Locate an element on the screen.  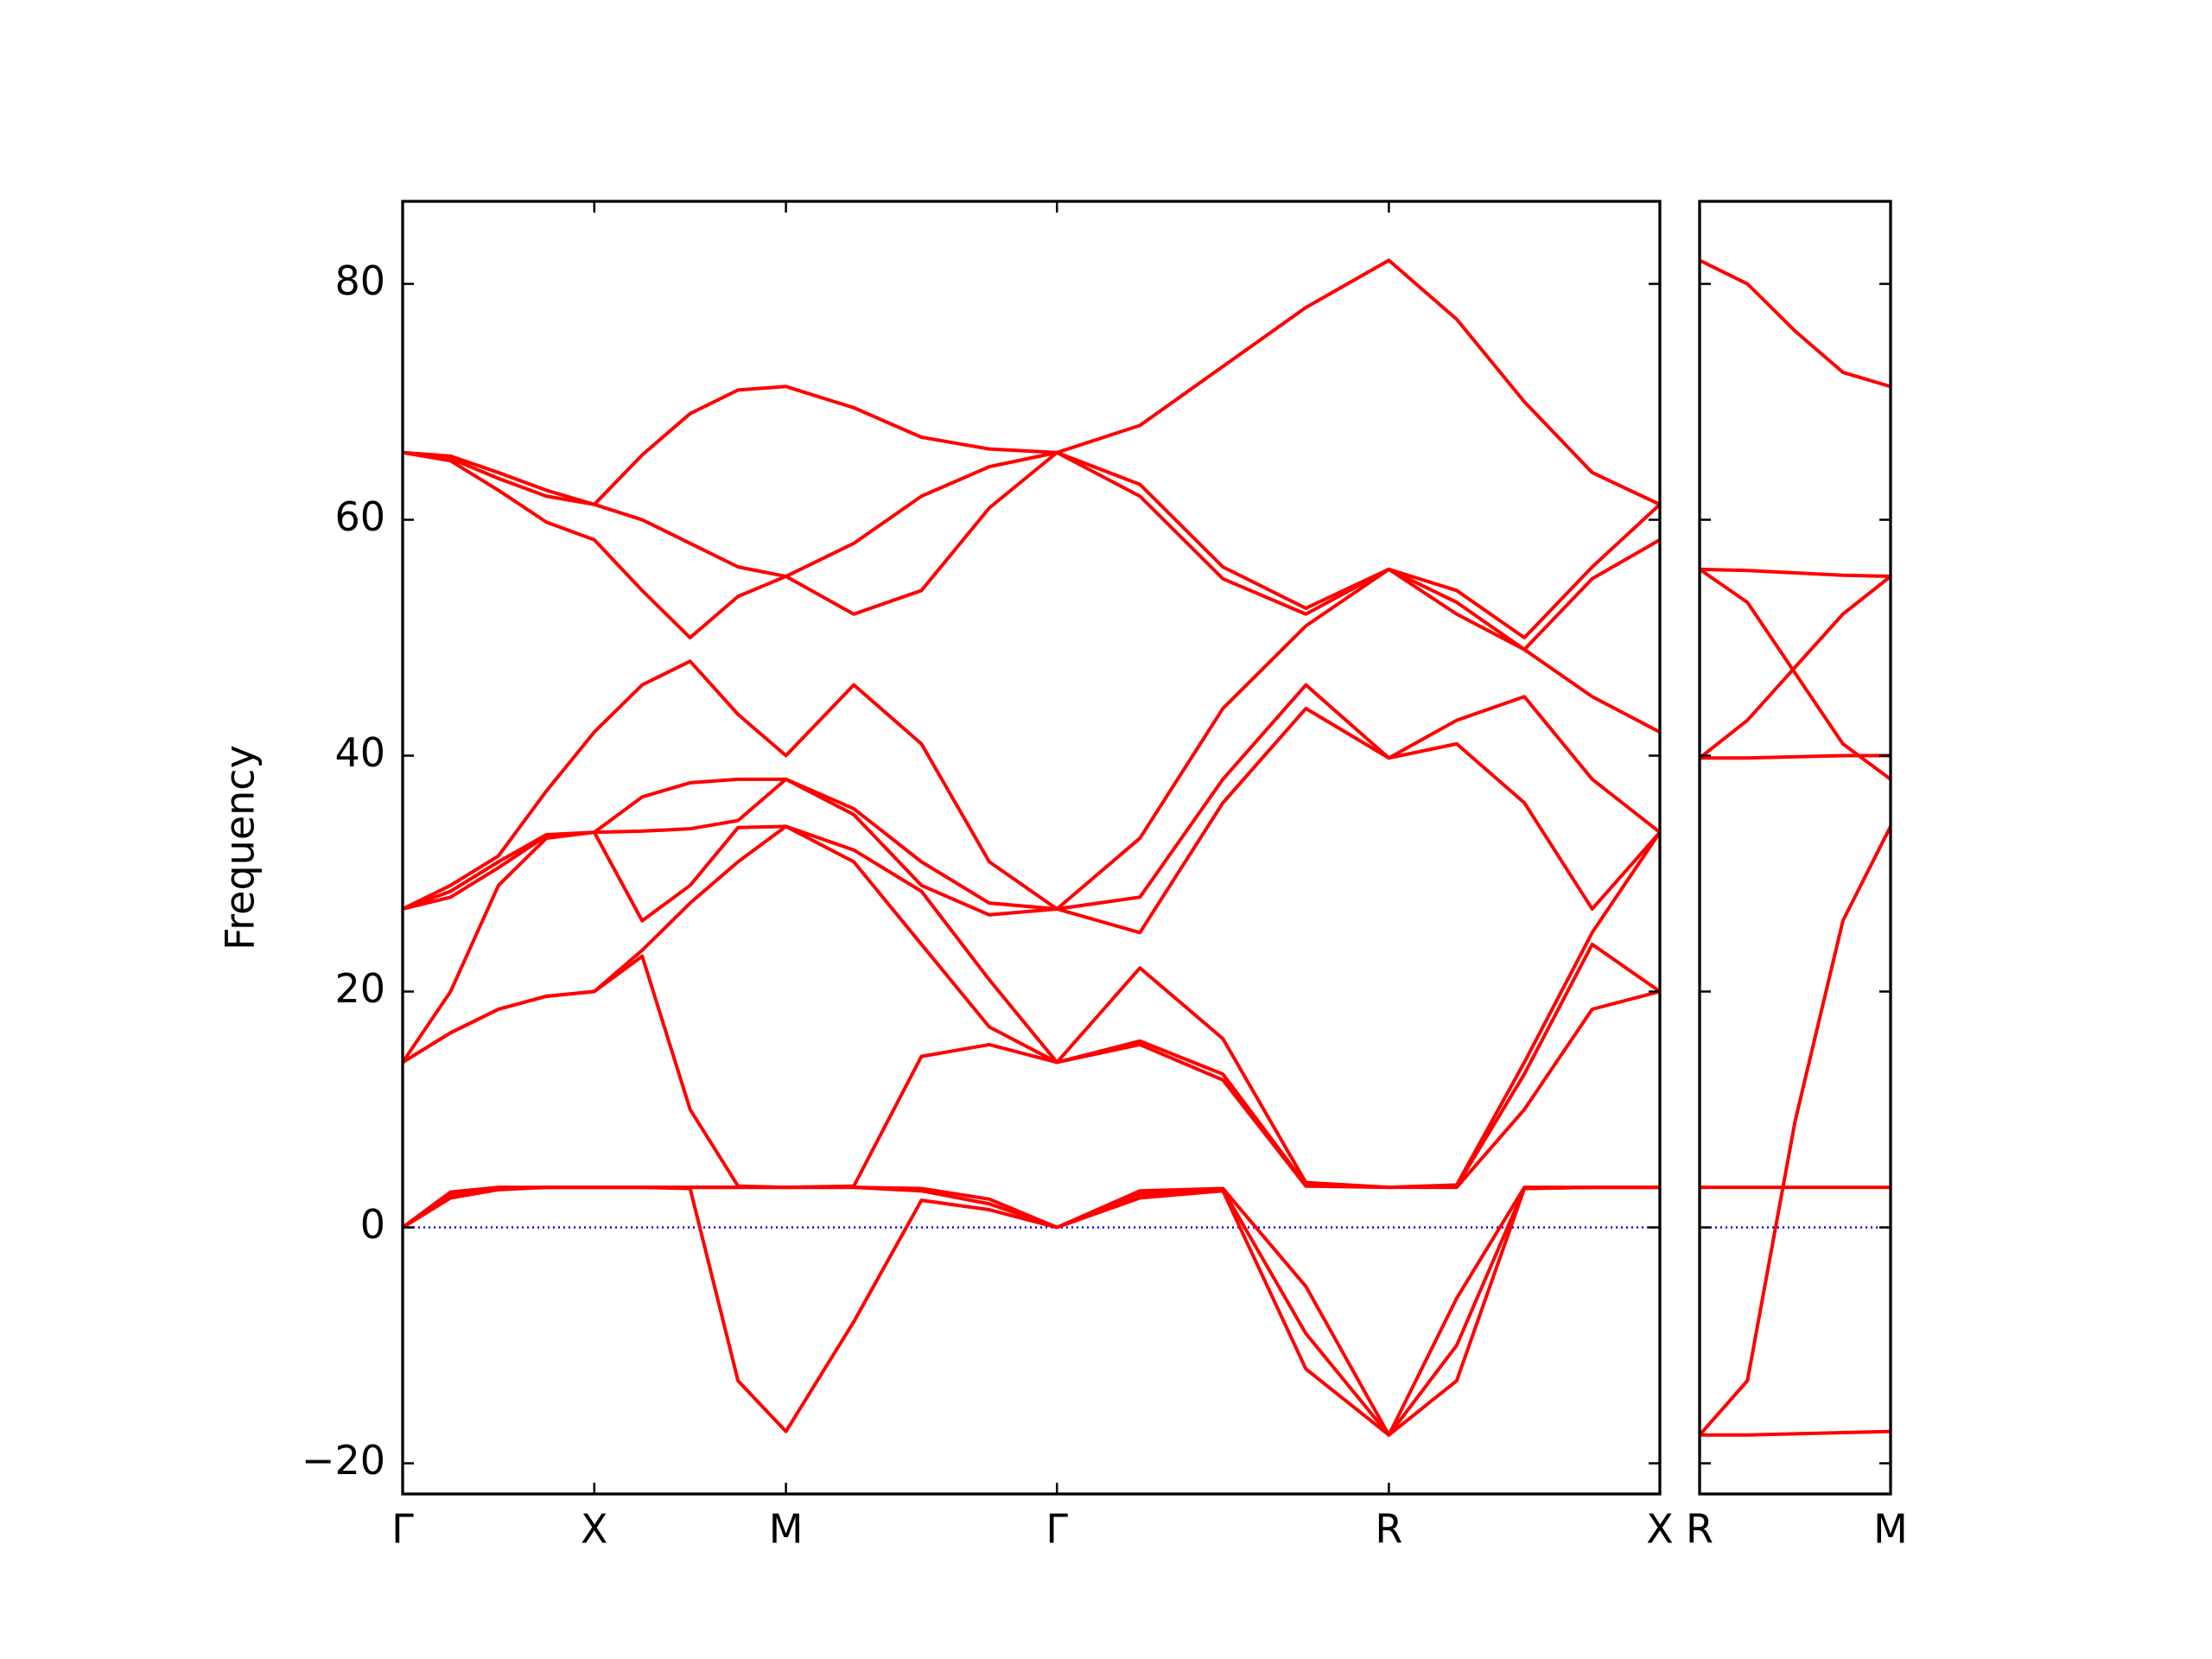
y-tick-label: −20 is located at coordinates (343, 1460).